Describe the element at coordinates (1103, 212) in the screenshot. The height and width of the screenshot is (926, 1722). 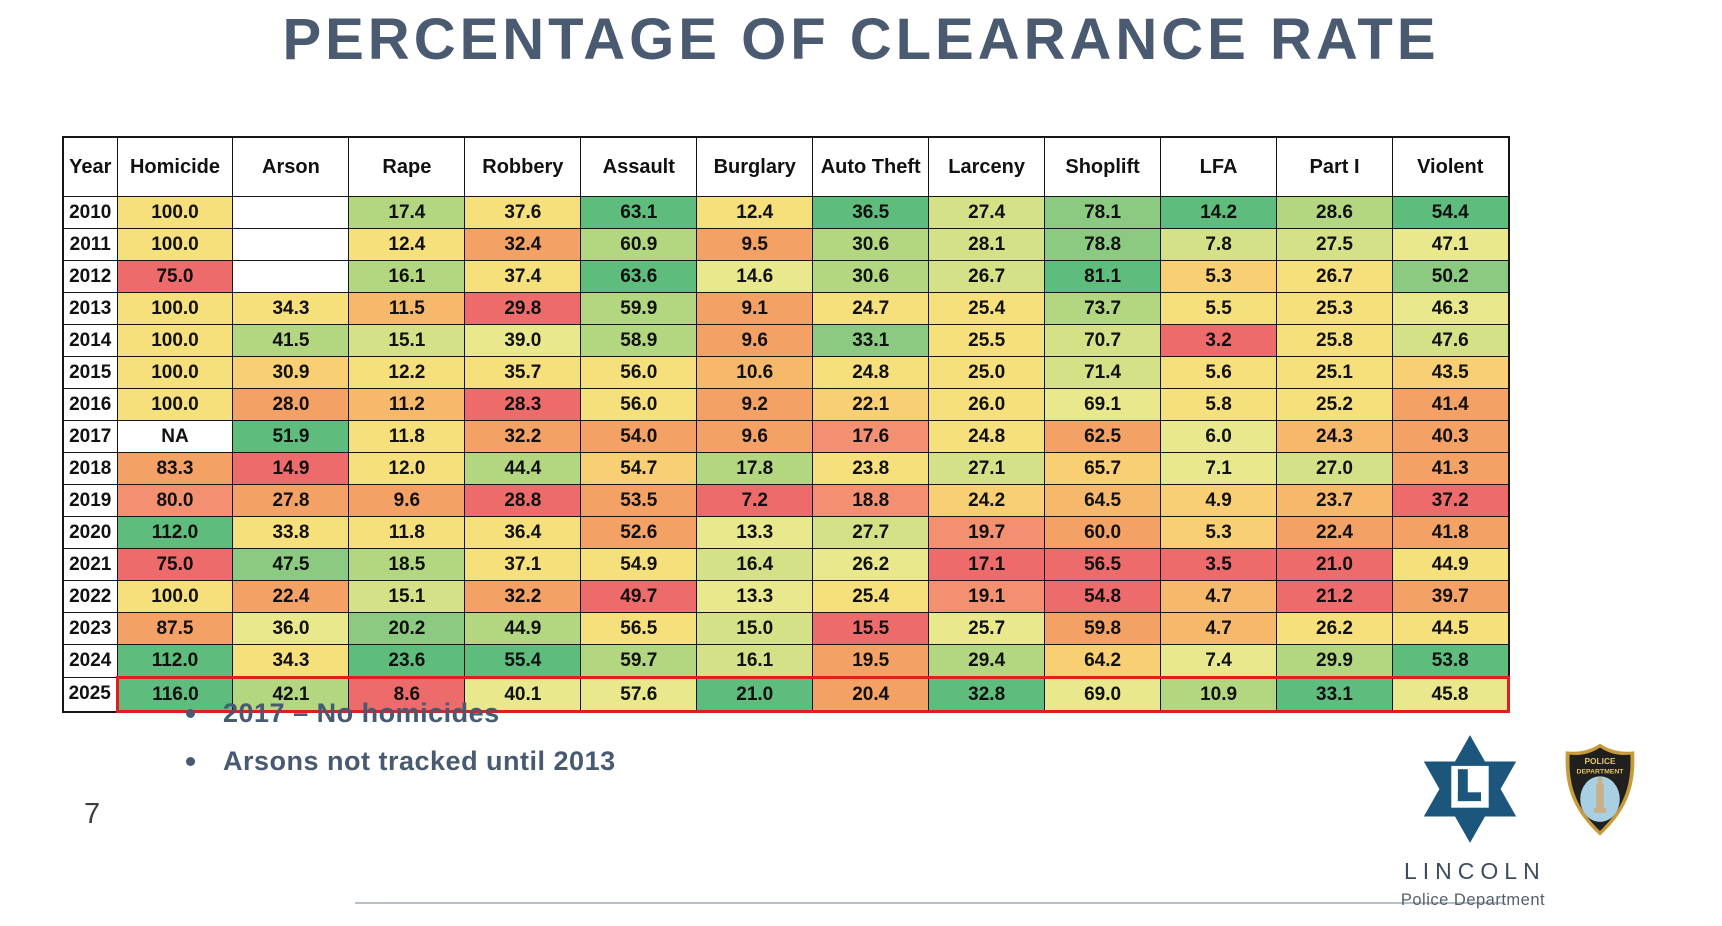
I see `table-cell: 78.1` at that location.